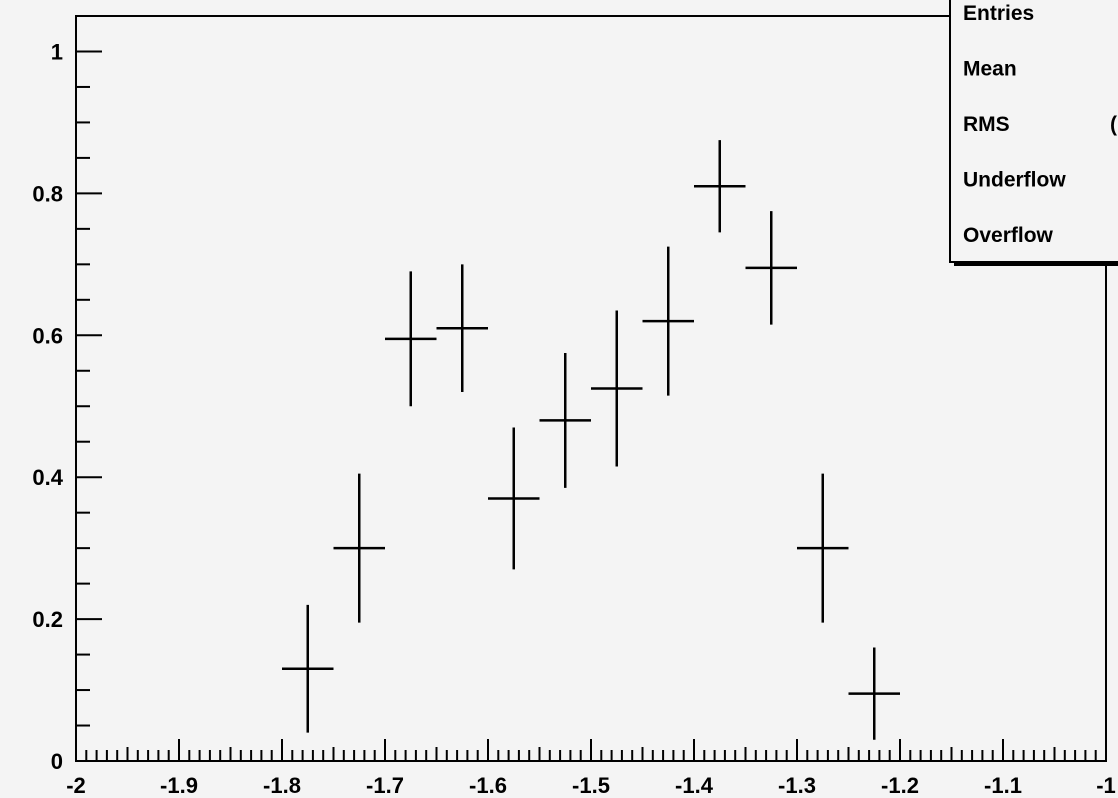 Image resolution: width=1118 pixels, height=798 pixels. What do you see at coordinates (900, 785) in the screenshot?
I see `x-tick-label: -1.2` at bounding box center [900, 785].